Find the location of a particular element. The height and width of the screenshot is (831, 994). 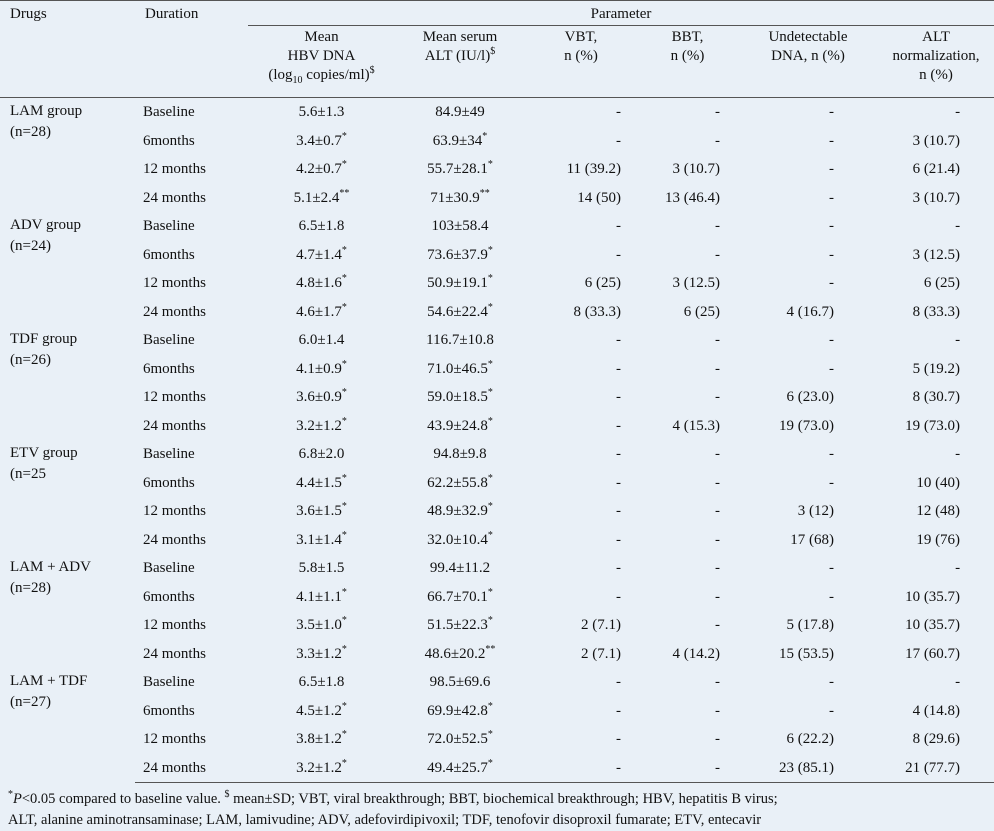

cell-serum-alt: 94.8±9.8 is located at coordinates (460, 454).